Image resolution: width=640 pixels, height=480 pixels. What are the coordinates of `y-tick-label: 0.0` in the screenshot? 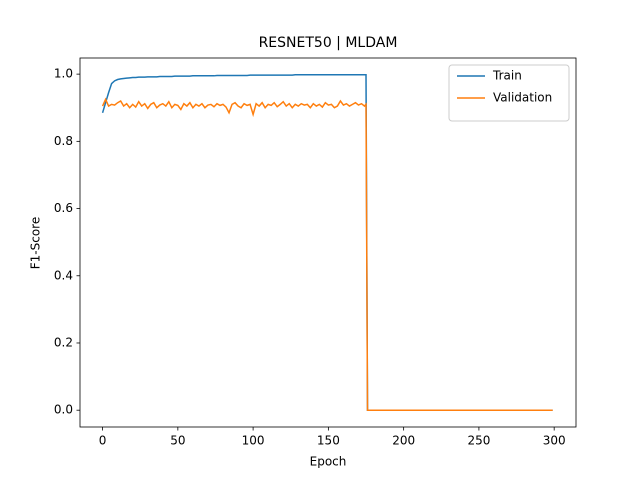 It's located at (63, 410).